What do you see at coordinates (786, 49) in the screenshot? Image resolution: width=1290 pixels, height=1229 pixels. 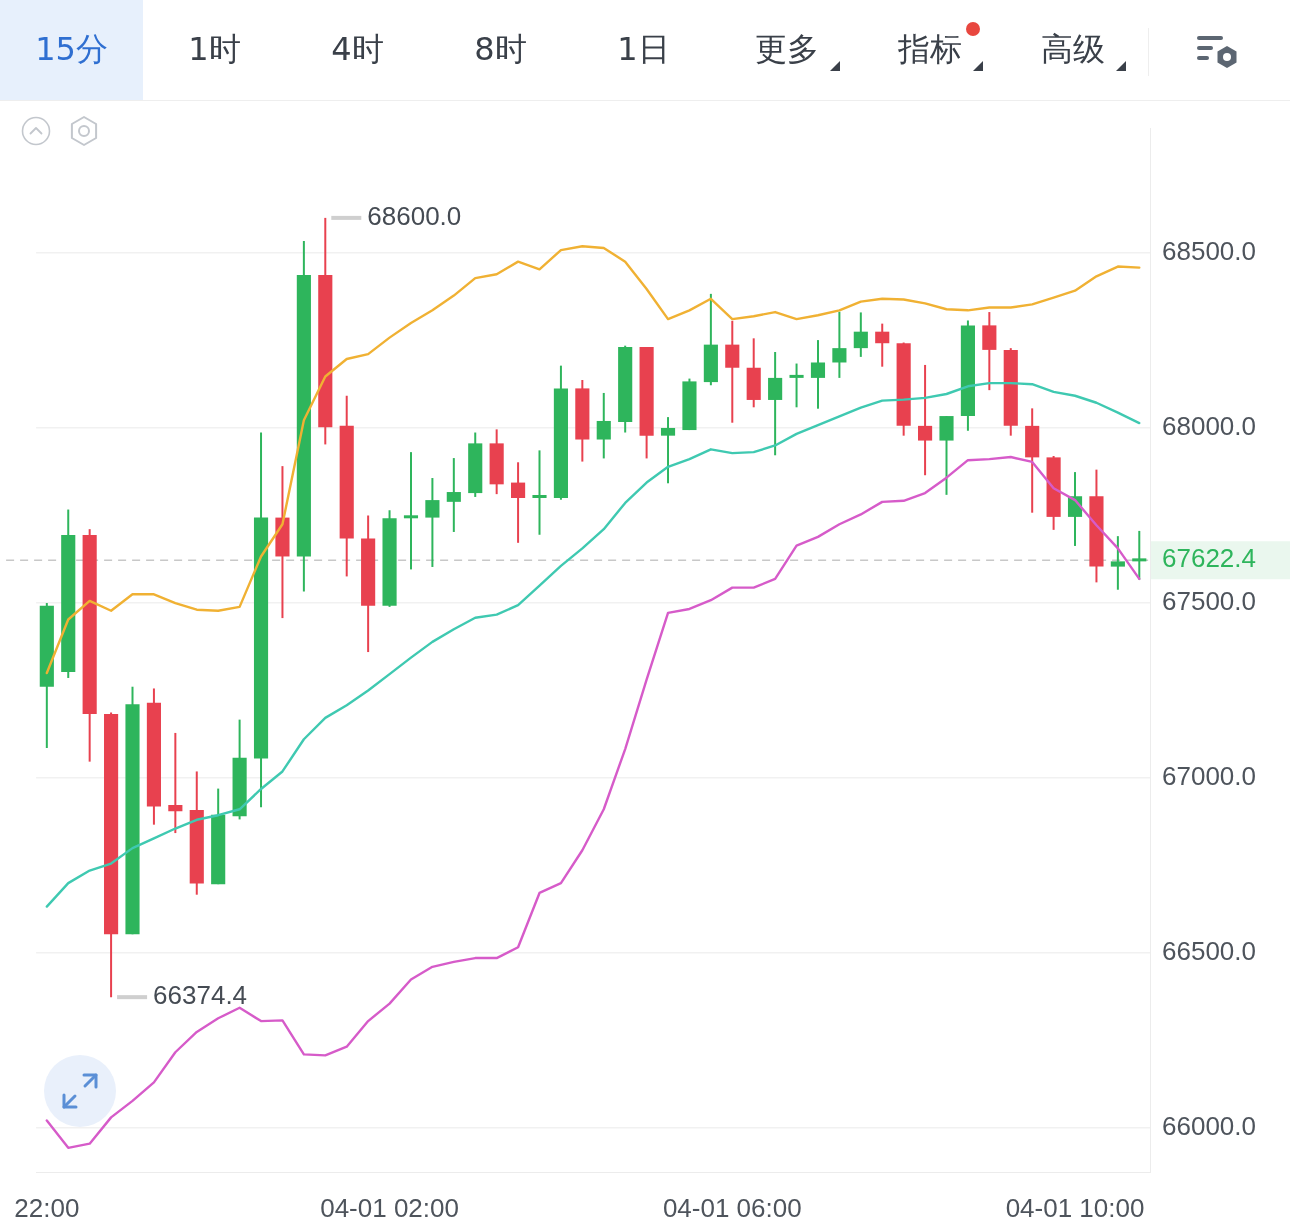 I see `text: 更多` at bounding box center [786, 49].